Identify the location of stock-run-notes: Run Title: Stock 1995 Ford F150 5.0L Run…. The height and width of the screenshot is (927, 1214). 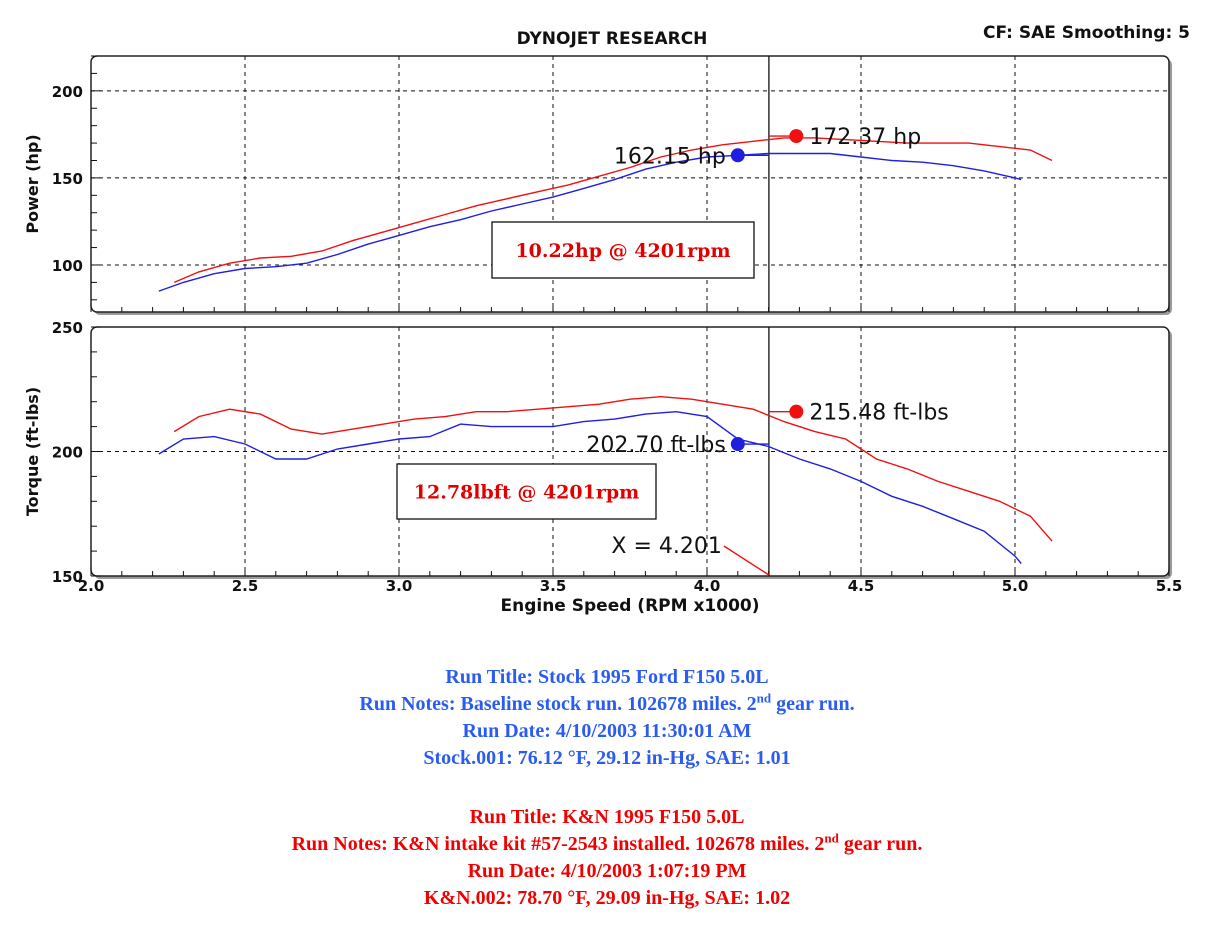
(607, 718).